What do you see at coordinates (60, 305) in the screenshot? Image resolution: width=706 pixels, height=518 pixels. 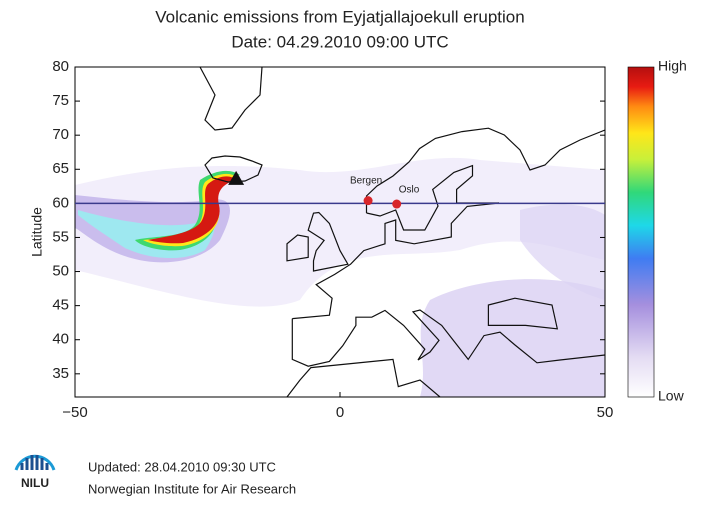 I see `y-tick-label: 45` at bounding box center [60, 305].